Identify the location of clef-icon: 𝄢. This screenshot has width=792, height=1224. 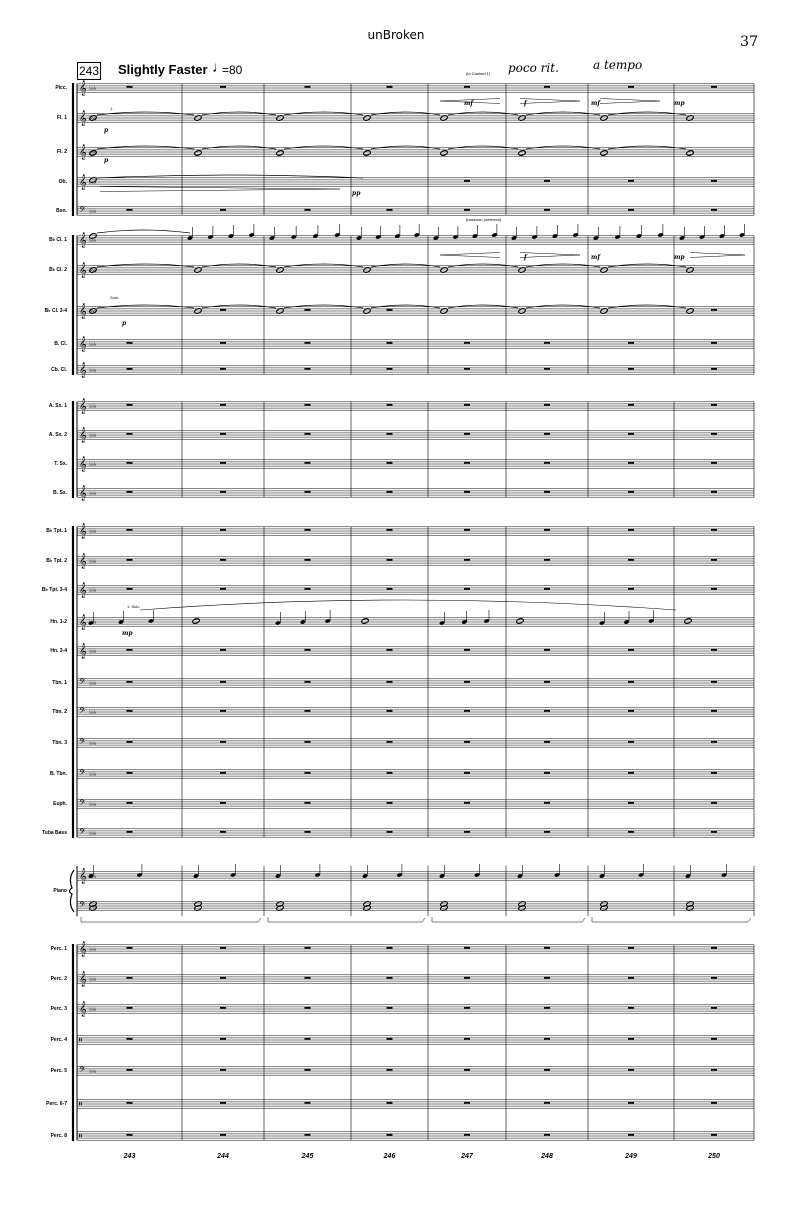
(82, 683).